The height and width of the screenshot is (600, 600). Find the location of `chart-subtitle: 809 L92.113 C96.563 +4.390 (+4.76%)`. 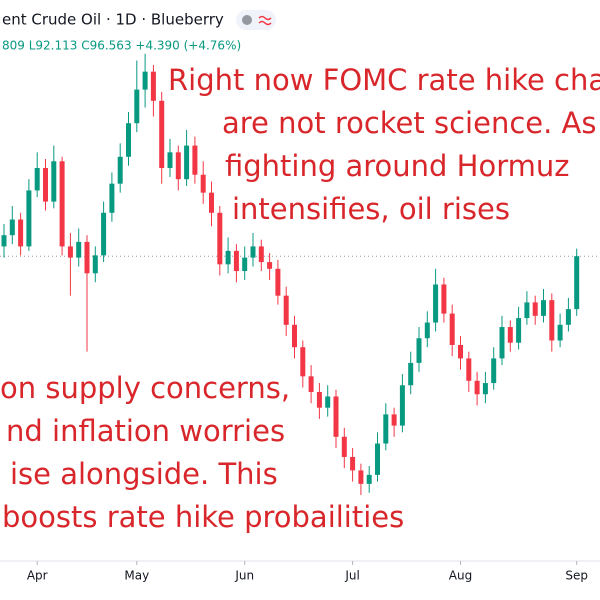

chart-subtitle: 809 L92.113 C96.563 +4.390 (+4.76%) is located at coordinates (121, 46).